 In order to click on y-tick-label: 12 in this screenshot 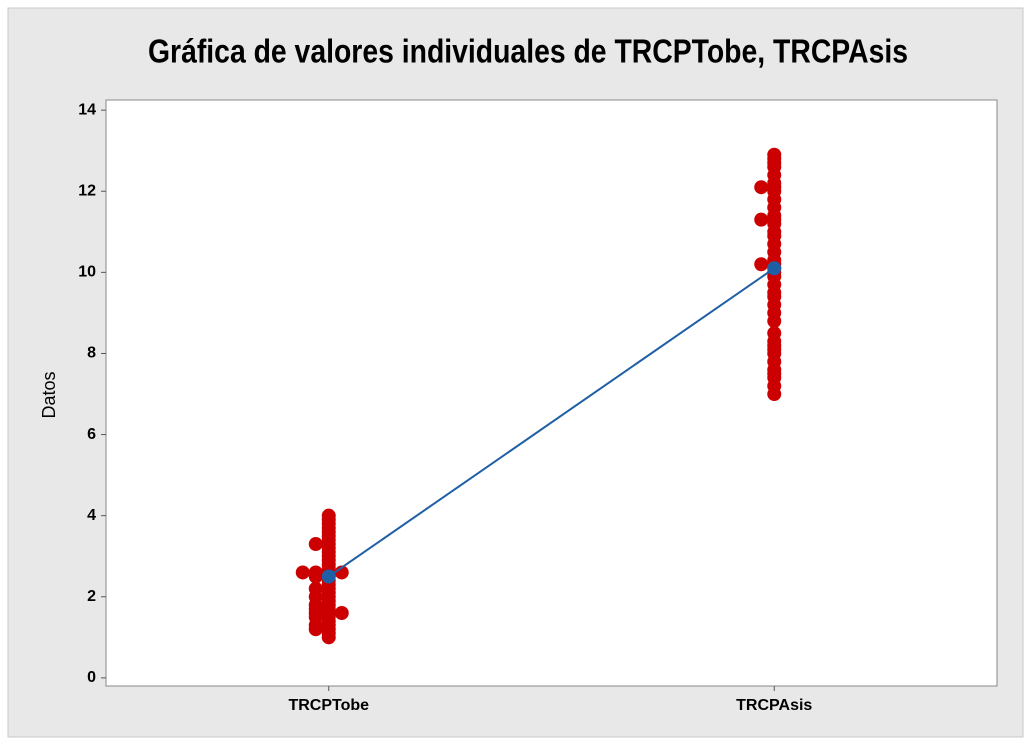, I will do `click(87, 190)`.